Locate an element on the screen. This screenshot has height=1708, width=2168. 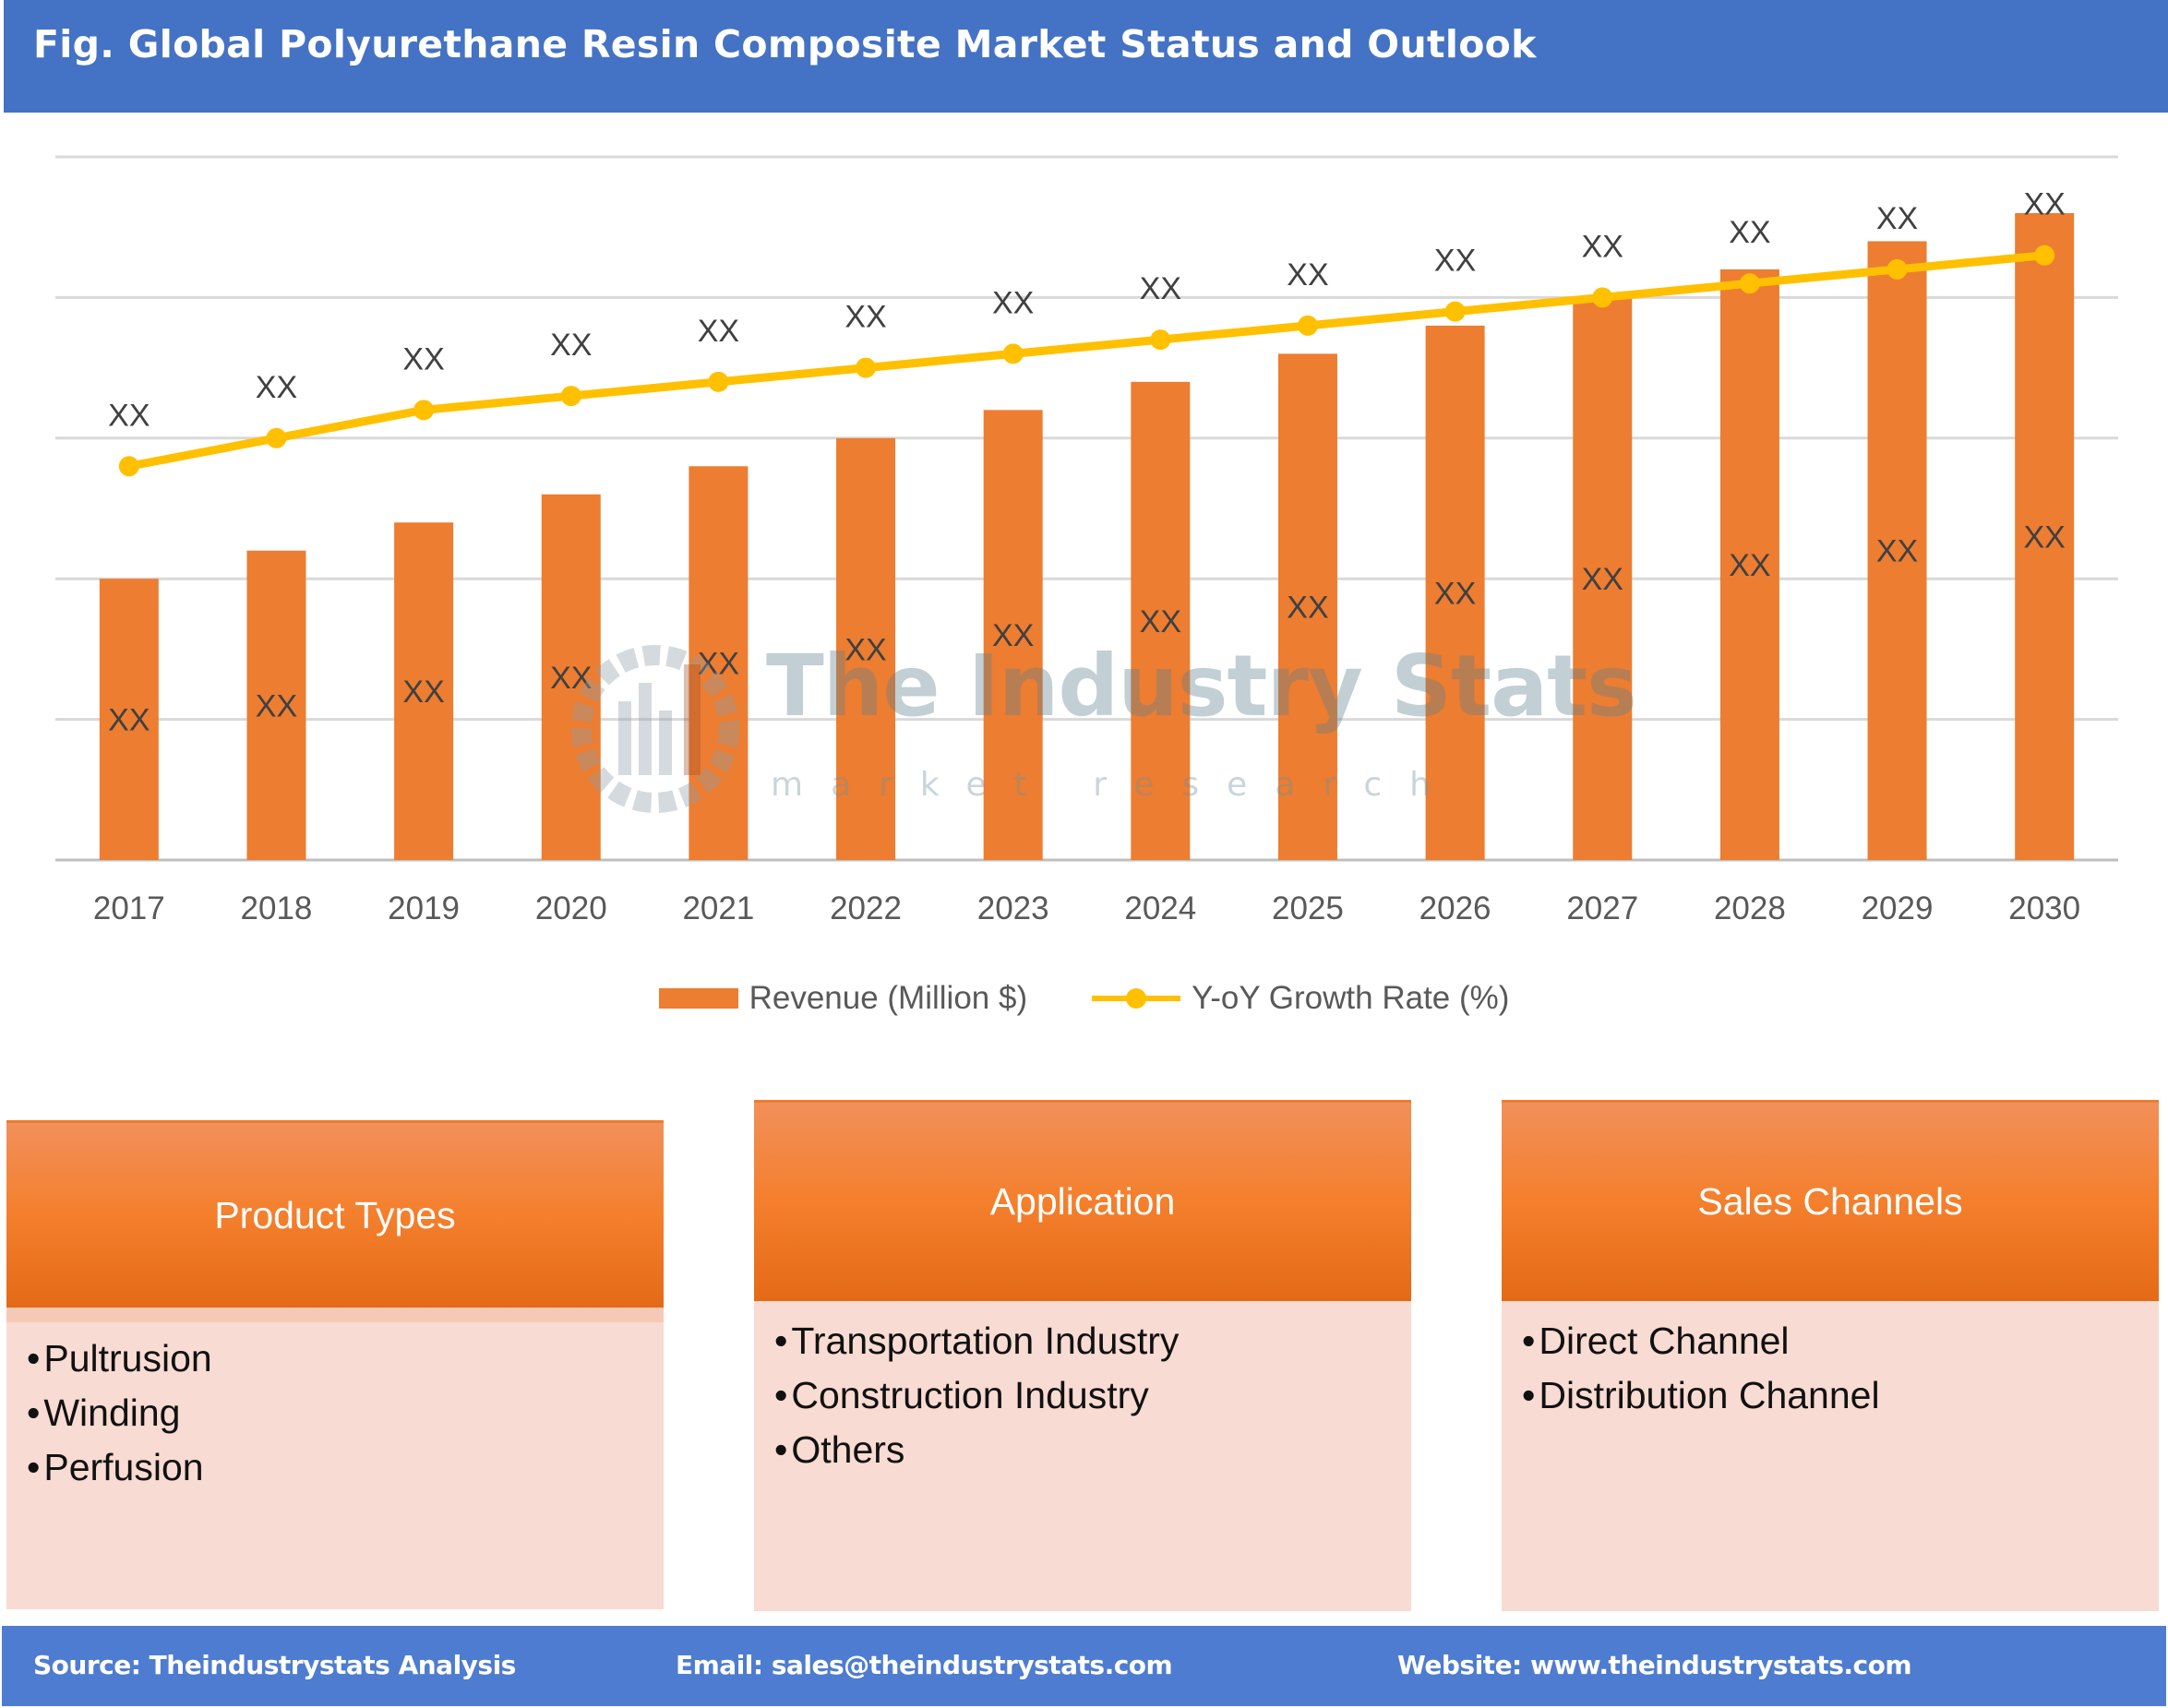
bar-2019 is located at coordinates (424, 691).